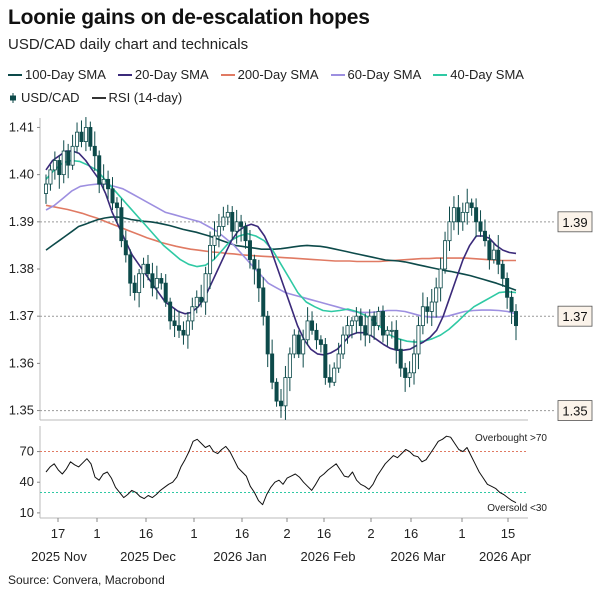  What do you see at coordinates (21, 221) in the screenshot?
I see `price-y-tick-label: 1.39` at bounding box center [21, 221].